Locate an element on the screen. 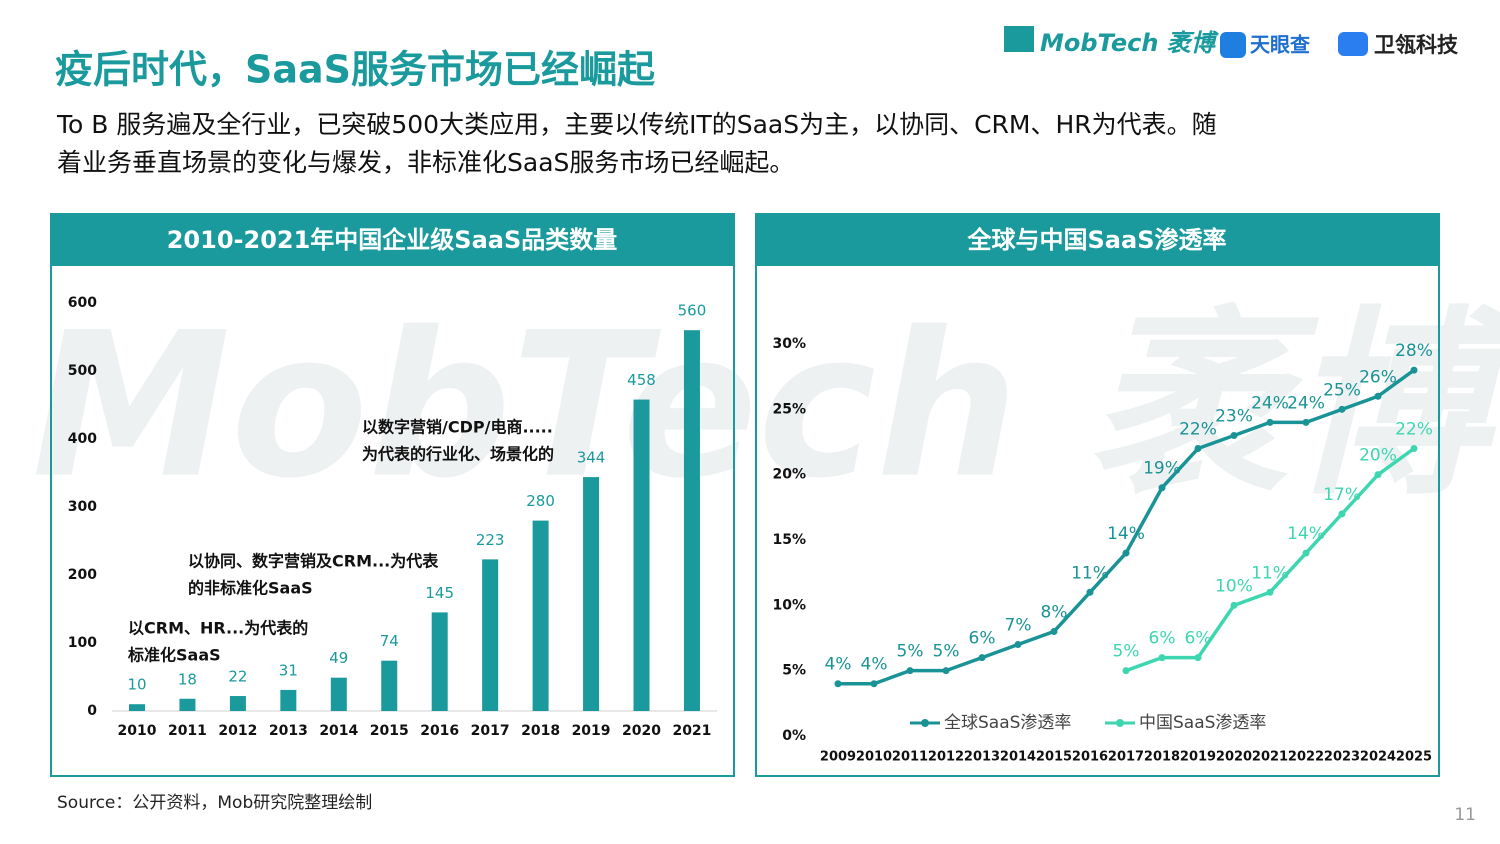 The width and height of the screenshot is (1500, 844). logo: MobTech 袤博 is located at coordinates (1129, 43).